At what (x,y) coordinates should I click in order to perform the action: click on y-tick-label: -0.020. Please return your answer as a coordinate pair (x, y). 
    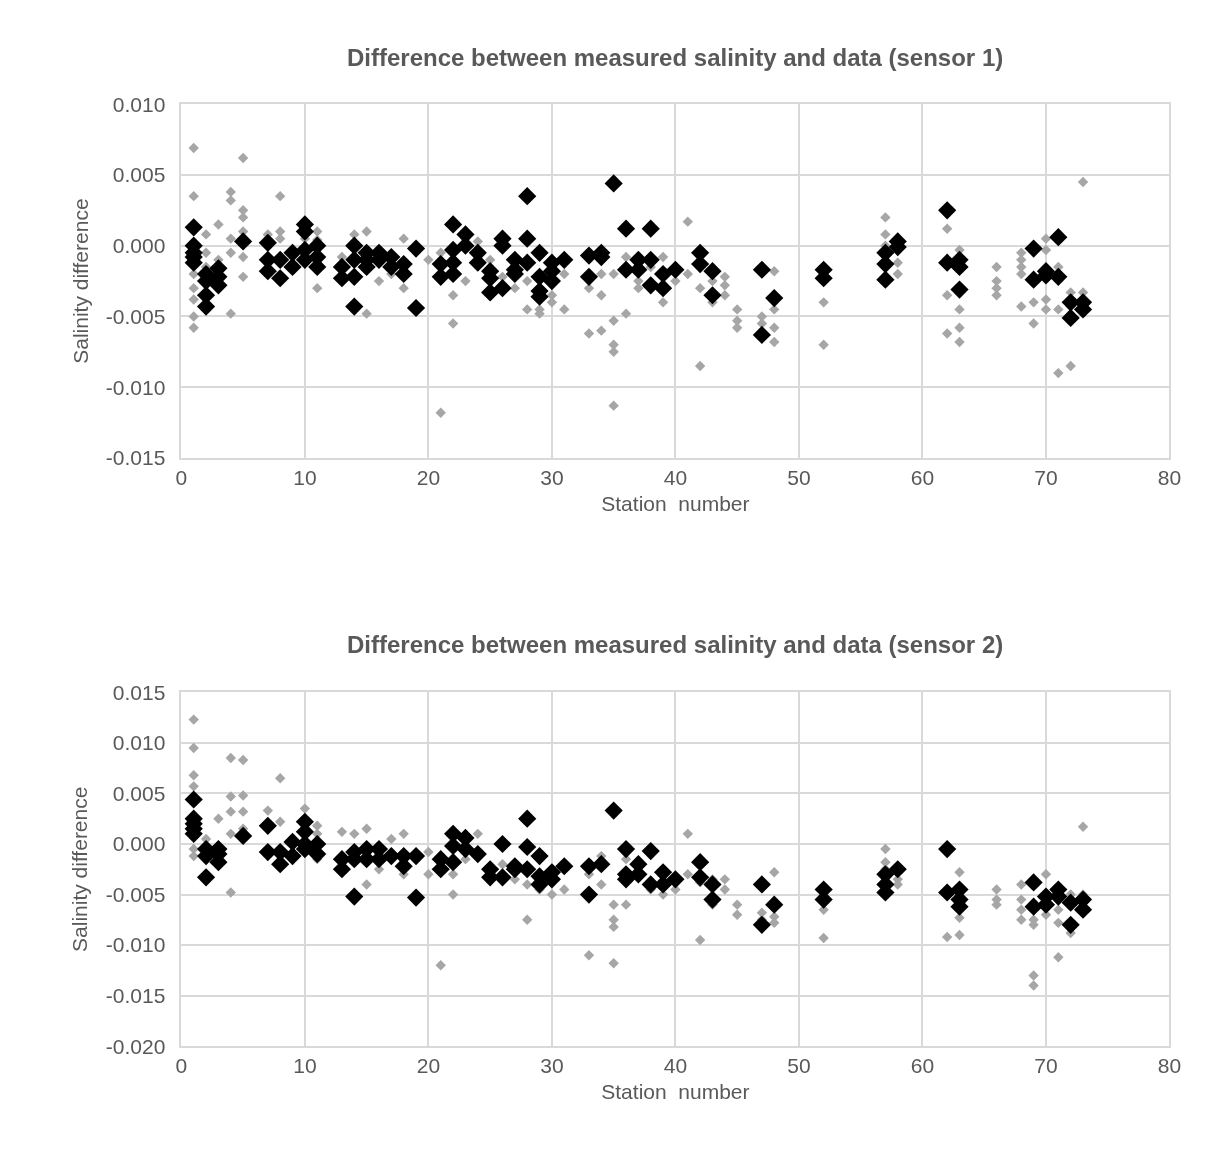
    Looking at the image, I should click on (135, 1046).